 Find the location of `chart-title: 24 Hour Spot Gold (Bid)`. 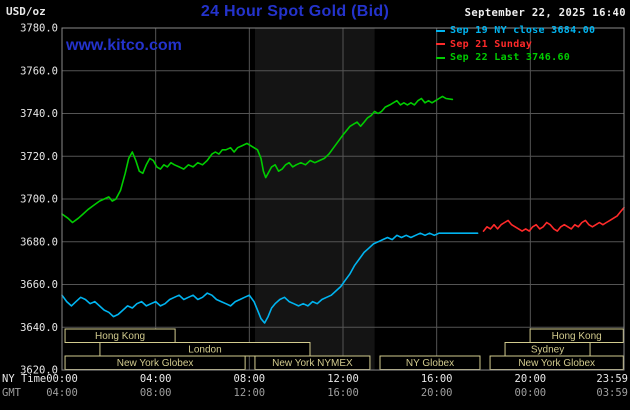

chart-title: 24 Hour Spot Gold (Bid) is located at coordinates (295, 11).